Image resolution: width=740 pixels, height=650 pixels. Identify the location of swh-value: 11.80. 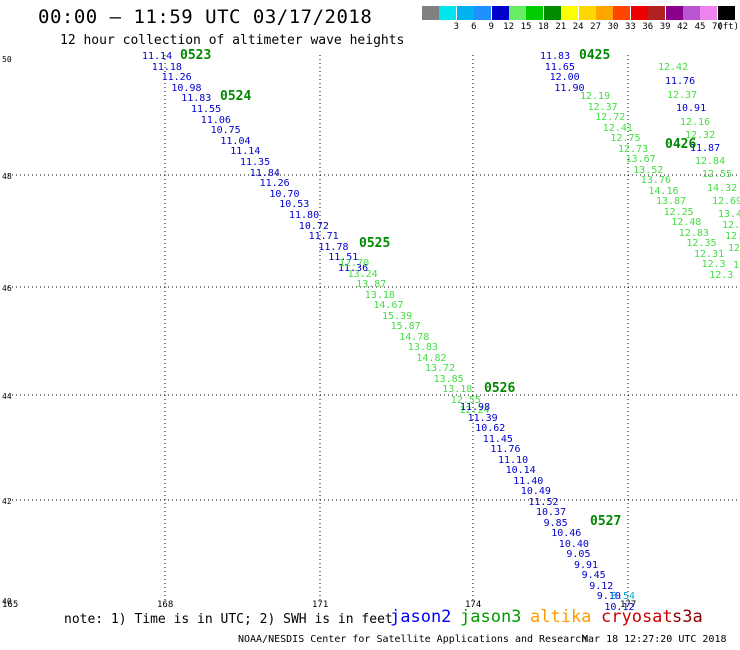
(304, 215).